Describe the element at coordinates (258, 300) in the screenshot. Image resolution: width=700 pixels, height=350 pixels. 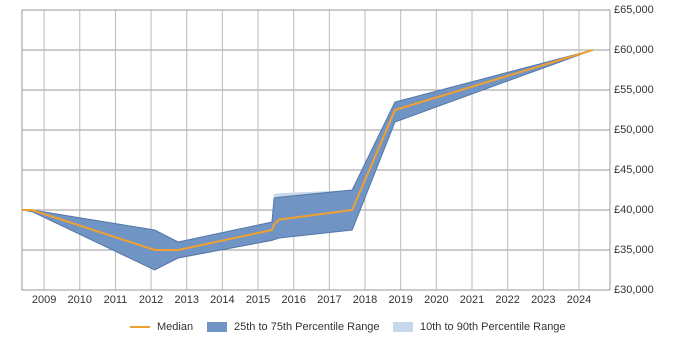
I see `x-tick-label: 2015` at that location.